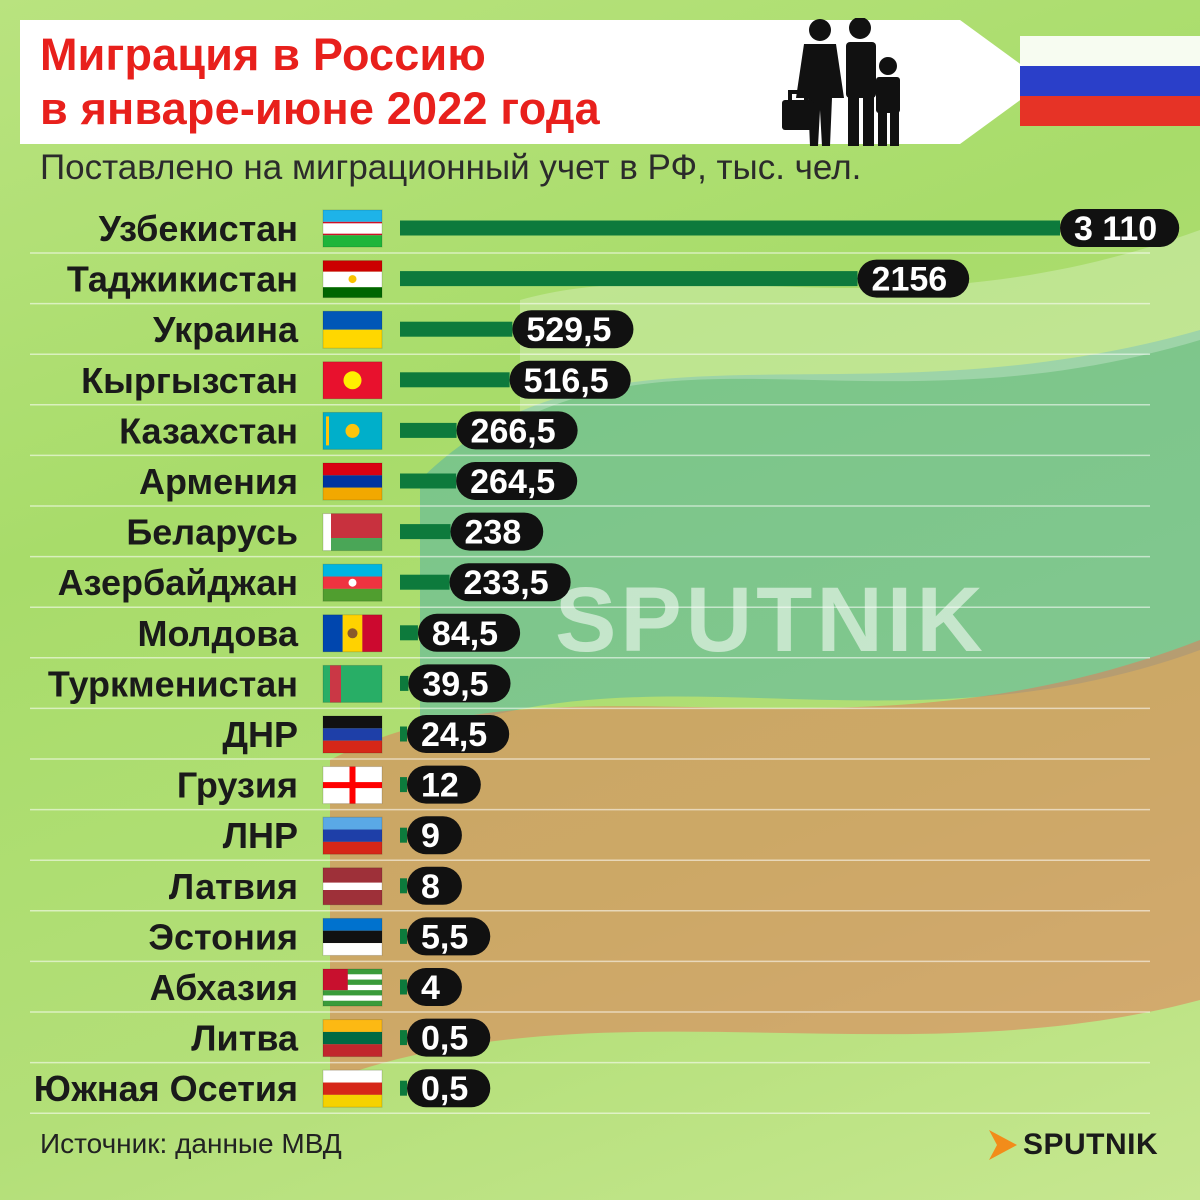  I want to click on abkhazia-flag, so click(352, 987).